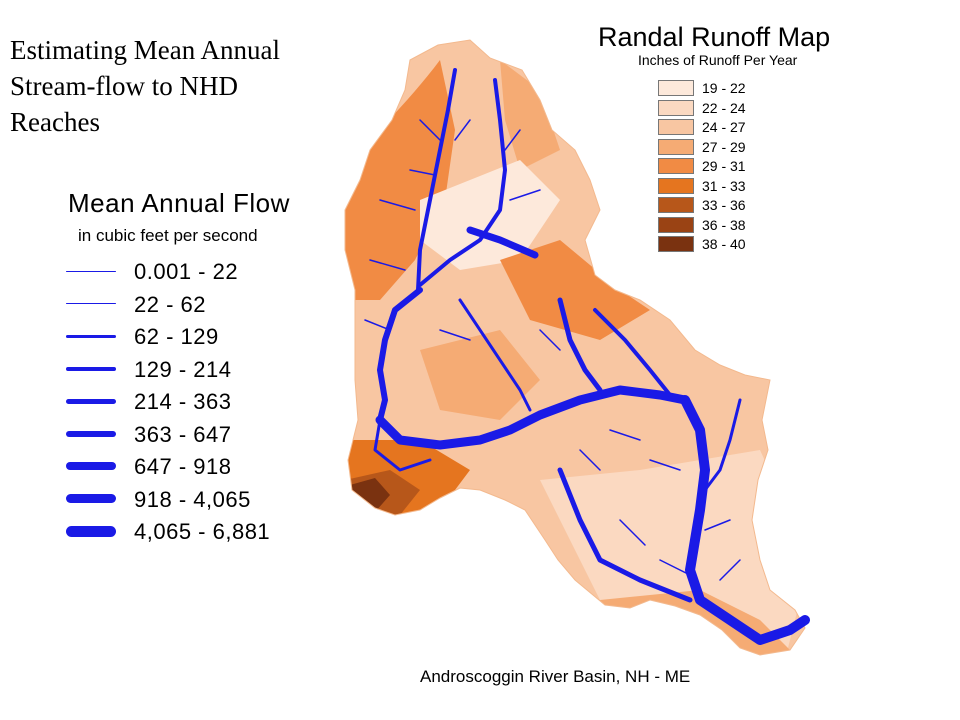 The width and height of the screenshot is (960, 720). I want to click on runoff-class-label: 29 - 31, so click(724, 166).